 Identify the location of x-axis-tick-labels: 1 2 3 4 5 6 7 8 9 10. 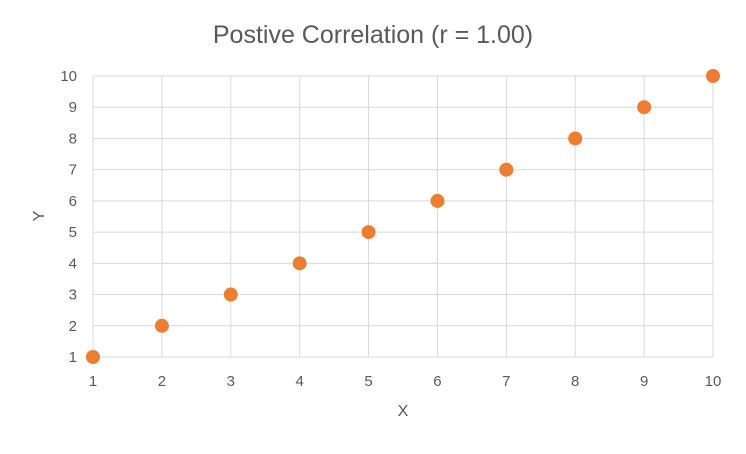
(405, 381).